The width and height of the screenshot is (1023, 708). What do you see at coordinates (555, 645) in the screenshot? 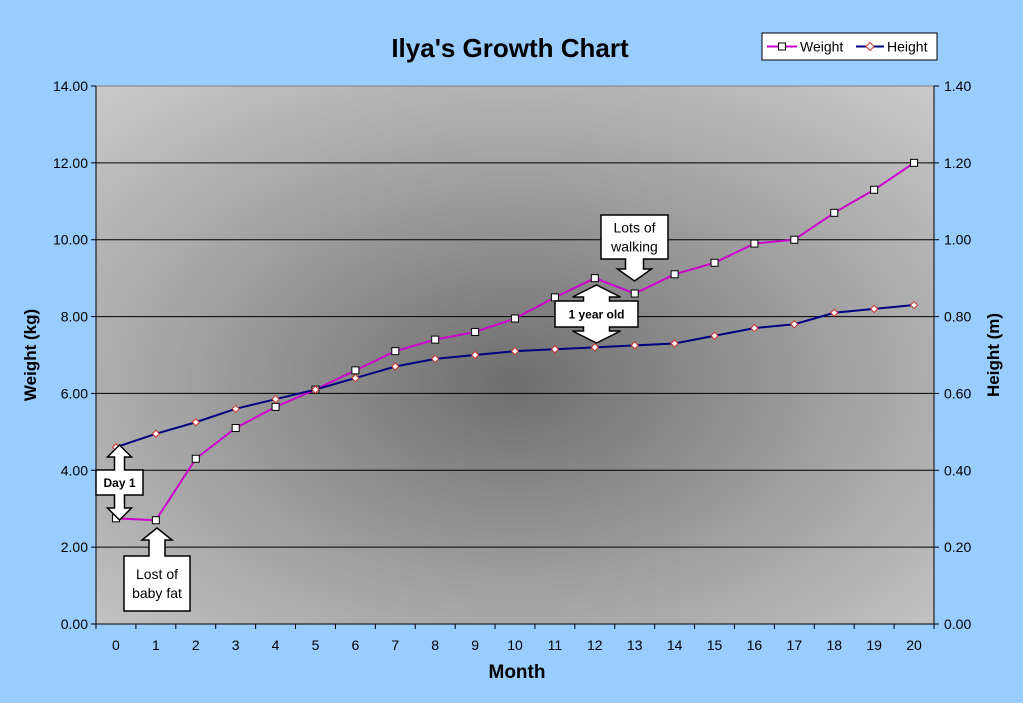
I see `x-tick-label: 11` at bounding box center [555, 645].